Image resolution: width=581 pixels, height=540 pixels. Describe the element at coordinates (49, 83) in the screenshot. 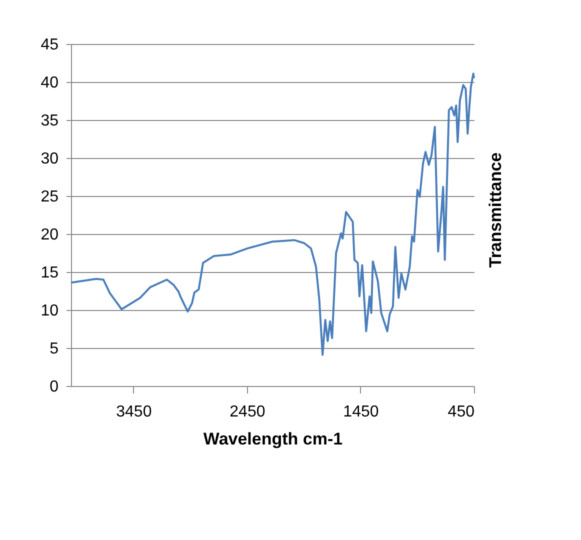

I see `y-tick-label: 40` at that location.